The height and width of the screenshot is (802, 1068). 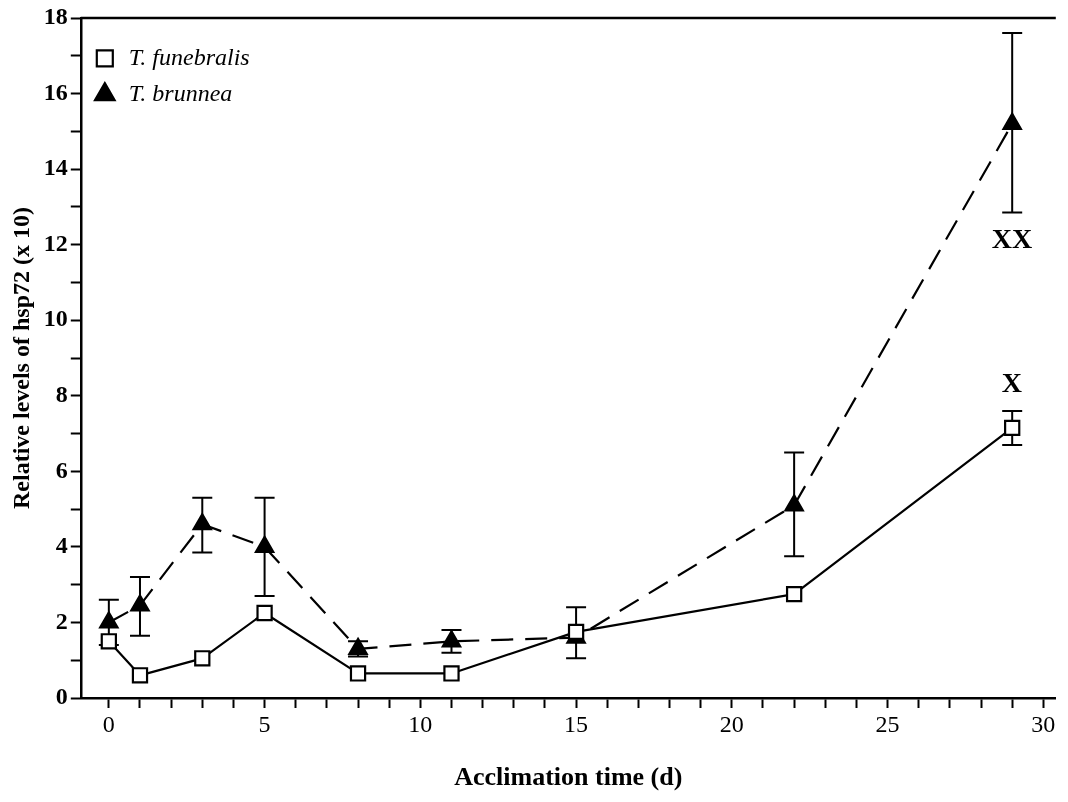 I want to click on y-tick-label: 10, so click(x=55, y=318).